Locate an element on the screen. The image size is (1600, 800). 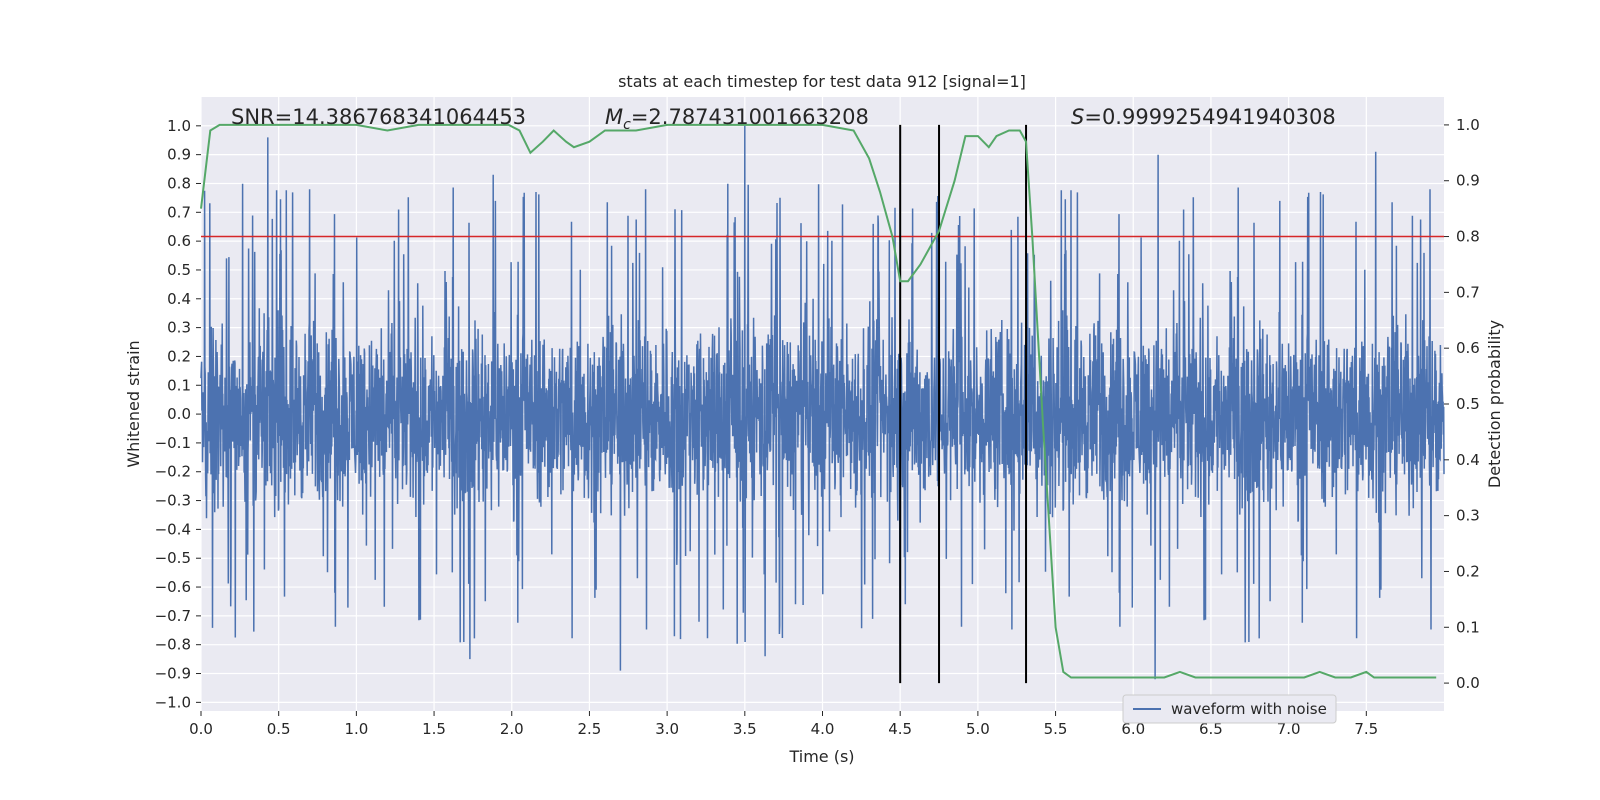
y-right-tick-label: 0.2 is located at coordinates (1468, 571).